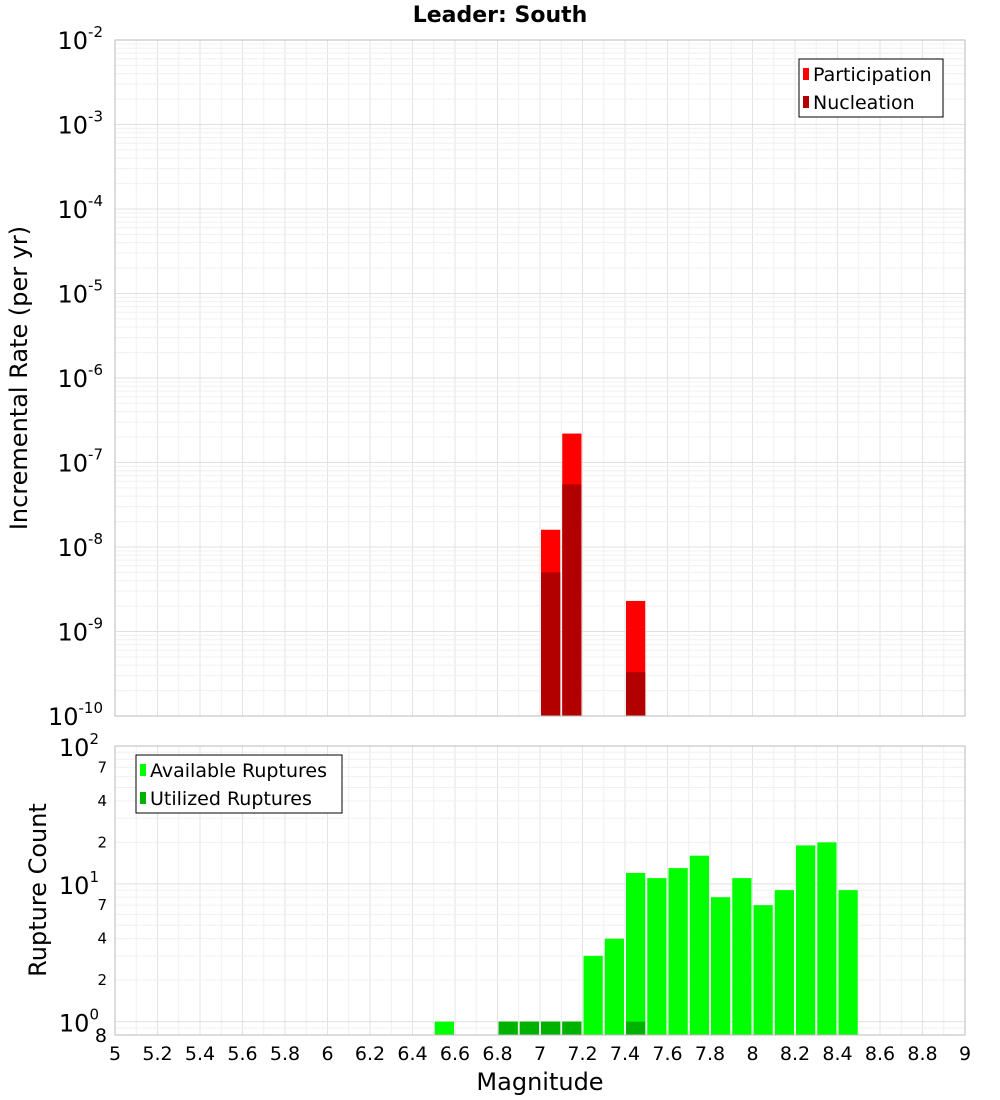  I want to click on rate-y-axis-label: Incremental Rate (per yr), so click(19, 378).